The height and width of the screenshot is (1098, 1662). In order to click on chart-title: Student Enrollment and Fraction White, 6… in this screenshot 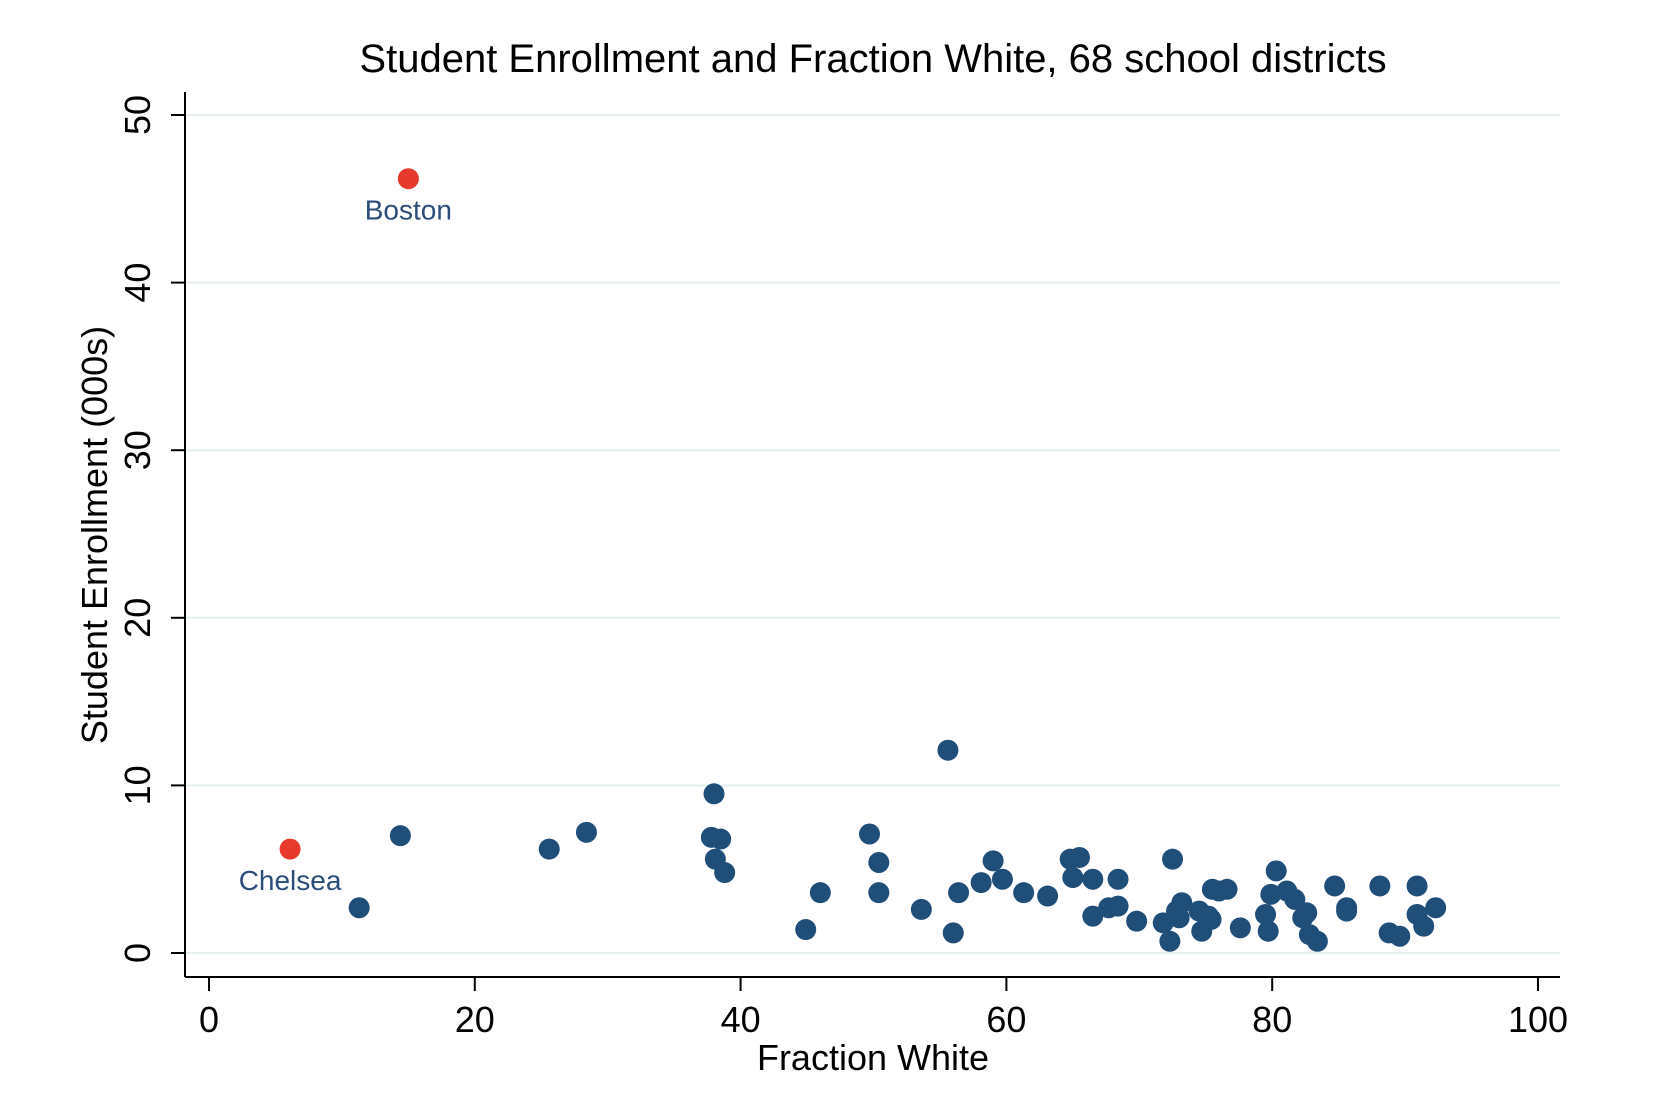, I will do `click(872, 59)`.